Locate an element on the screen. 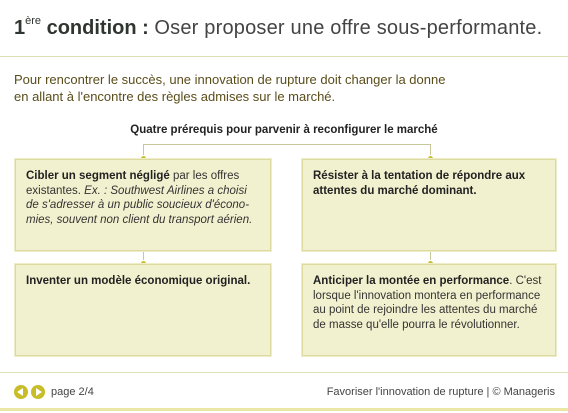 This screenshot has height=413, width=568. arrow-right-circle-icon is located at coordinates (38, 392).